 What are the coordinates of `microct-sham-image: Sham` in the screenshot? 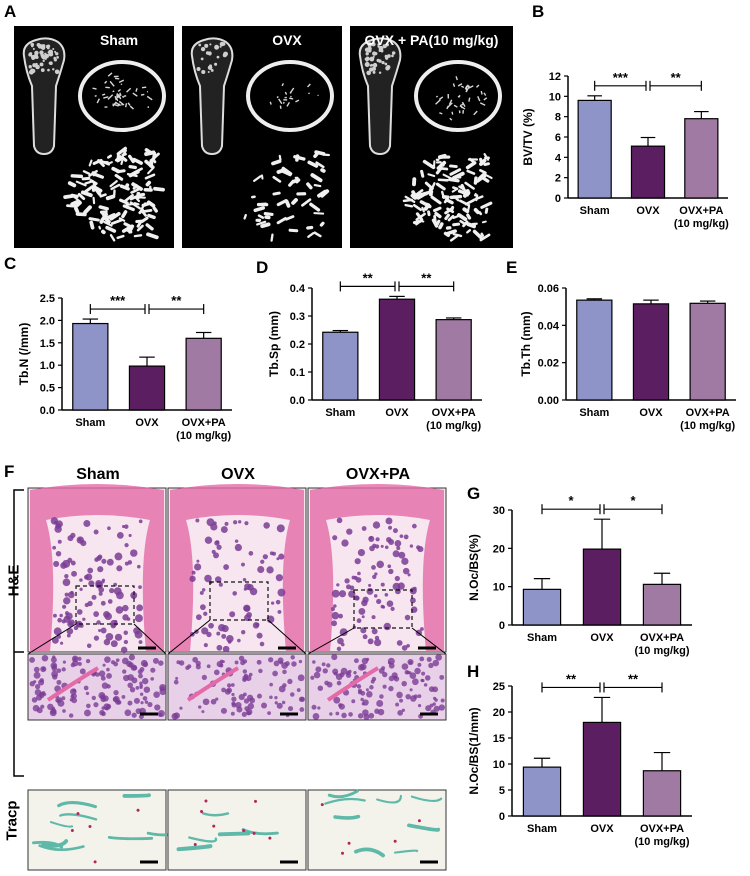 It's located at (94, 137).